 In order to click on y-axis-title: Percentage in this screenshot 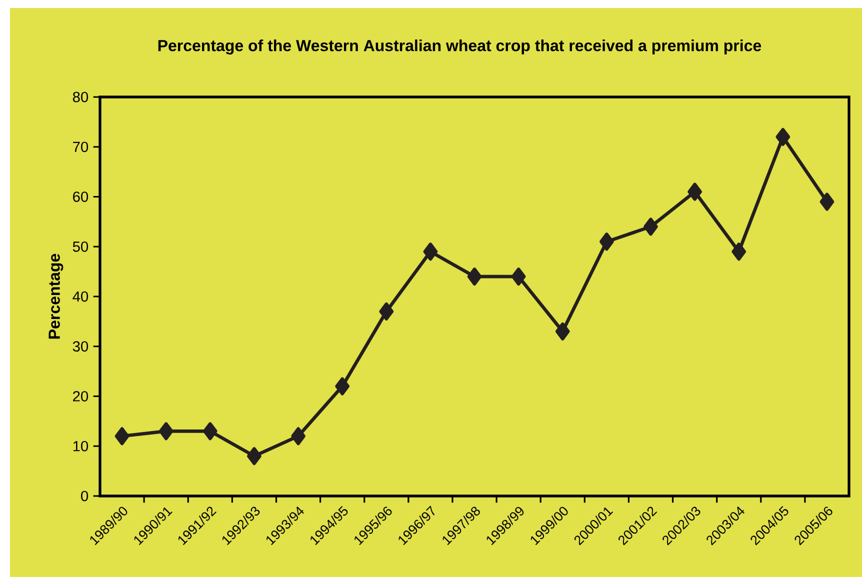, I will do `click(56, 296)`.